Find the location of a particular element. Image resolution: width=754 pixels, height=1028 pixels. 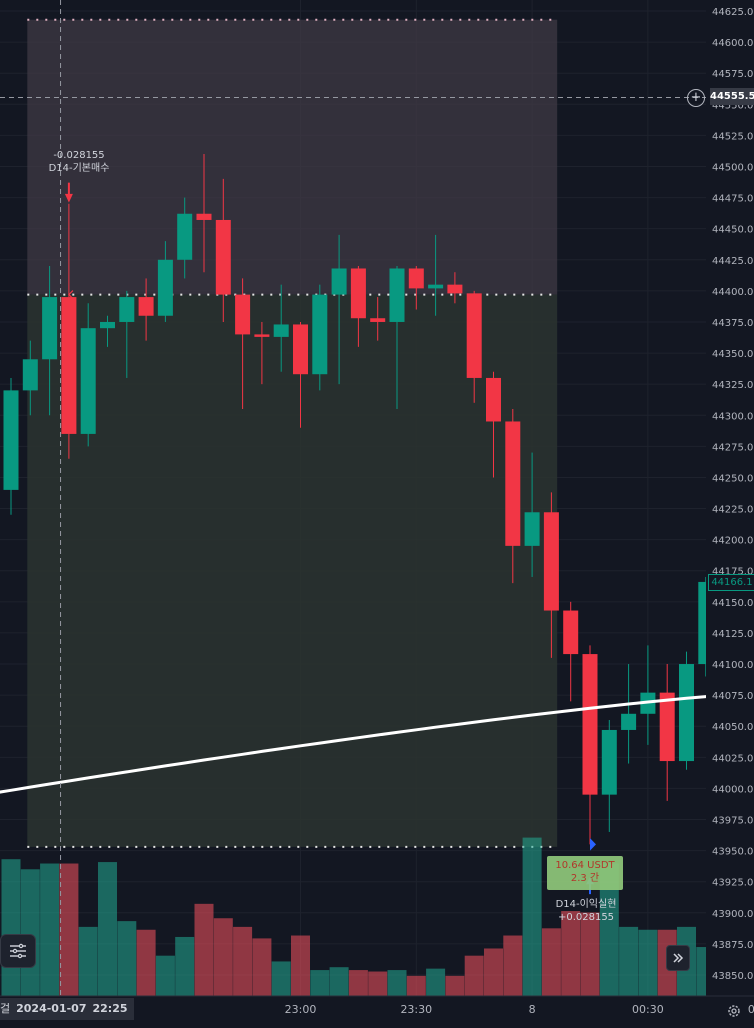

price-tick-label: 44475.0 is located at coordinates (732, 199).